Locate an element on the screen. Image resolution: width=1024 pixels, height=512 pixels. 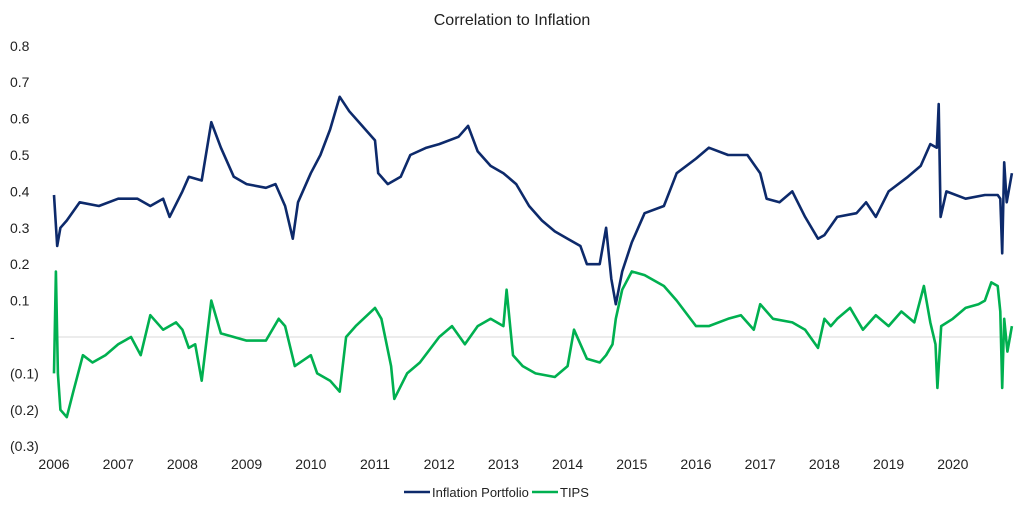
y-tick-label: 0.1 is located at coordinates (20, 301).